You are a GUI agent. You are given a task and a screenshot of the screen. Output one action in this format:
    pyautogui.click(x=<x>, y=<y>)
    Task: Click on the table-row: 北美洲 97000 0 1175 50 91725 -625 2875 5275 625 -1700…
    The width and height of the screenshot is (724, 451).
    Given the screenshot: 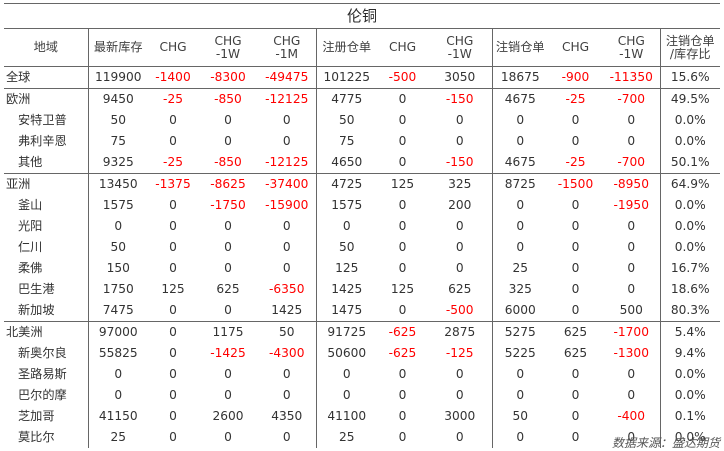 What is the action you would take?
    pyautogui.click(x=362, y=332)
    